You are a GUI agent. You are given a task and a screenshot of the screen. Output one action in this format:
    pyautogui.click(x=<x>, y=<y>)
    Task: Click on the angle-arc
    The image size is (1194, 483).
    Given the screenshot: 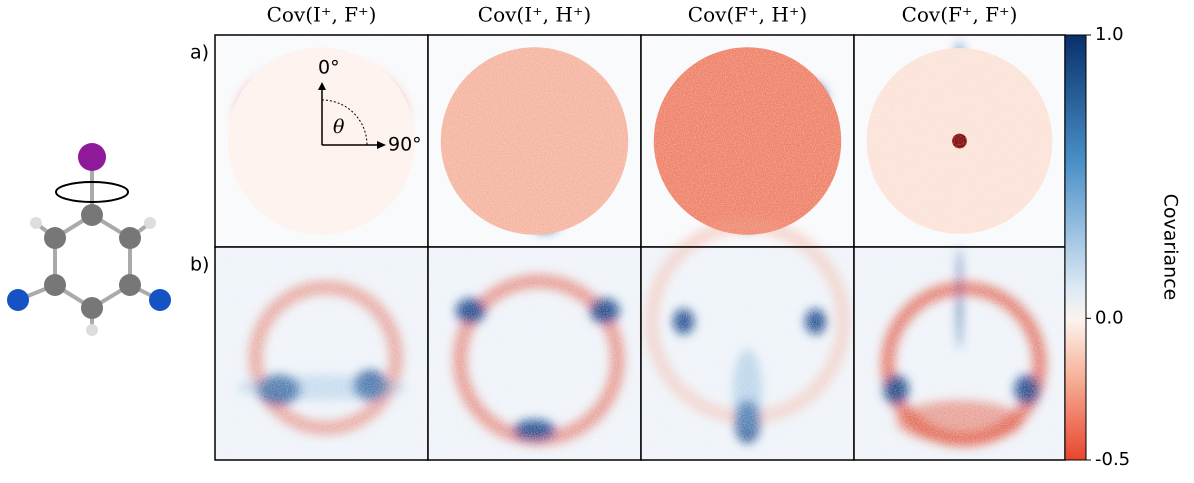 What is the action you would take?
    pyautogui.click(x=344, y=122)
    